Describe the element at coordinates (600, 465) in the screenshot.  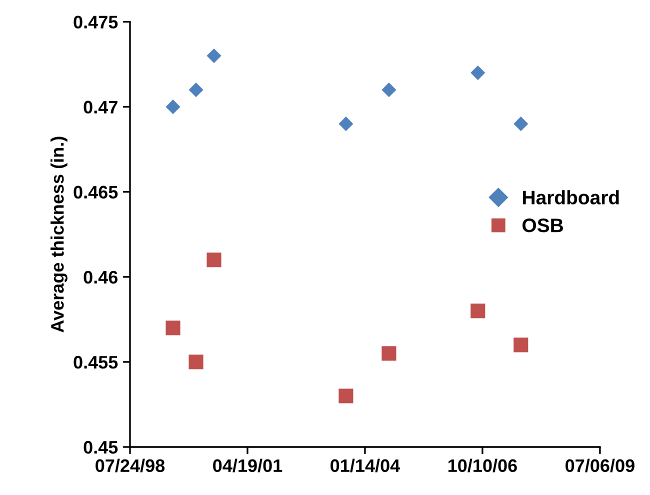
I see `x-tick-label: 07/06/09` at that location.